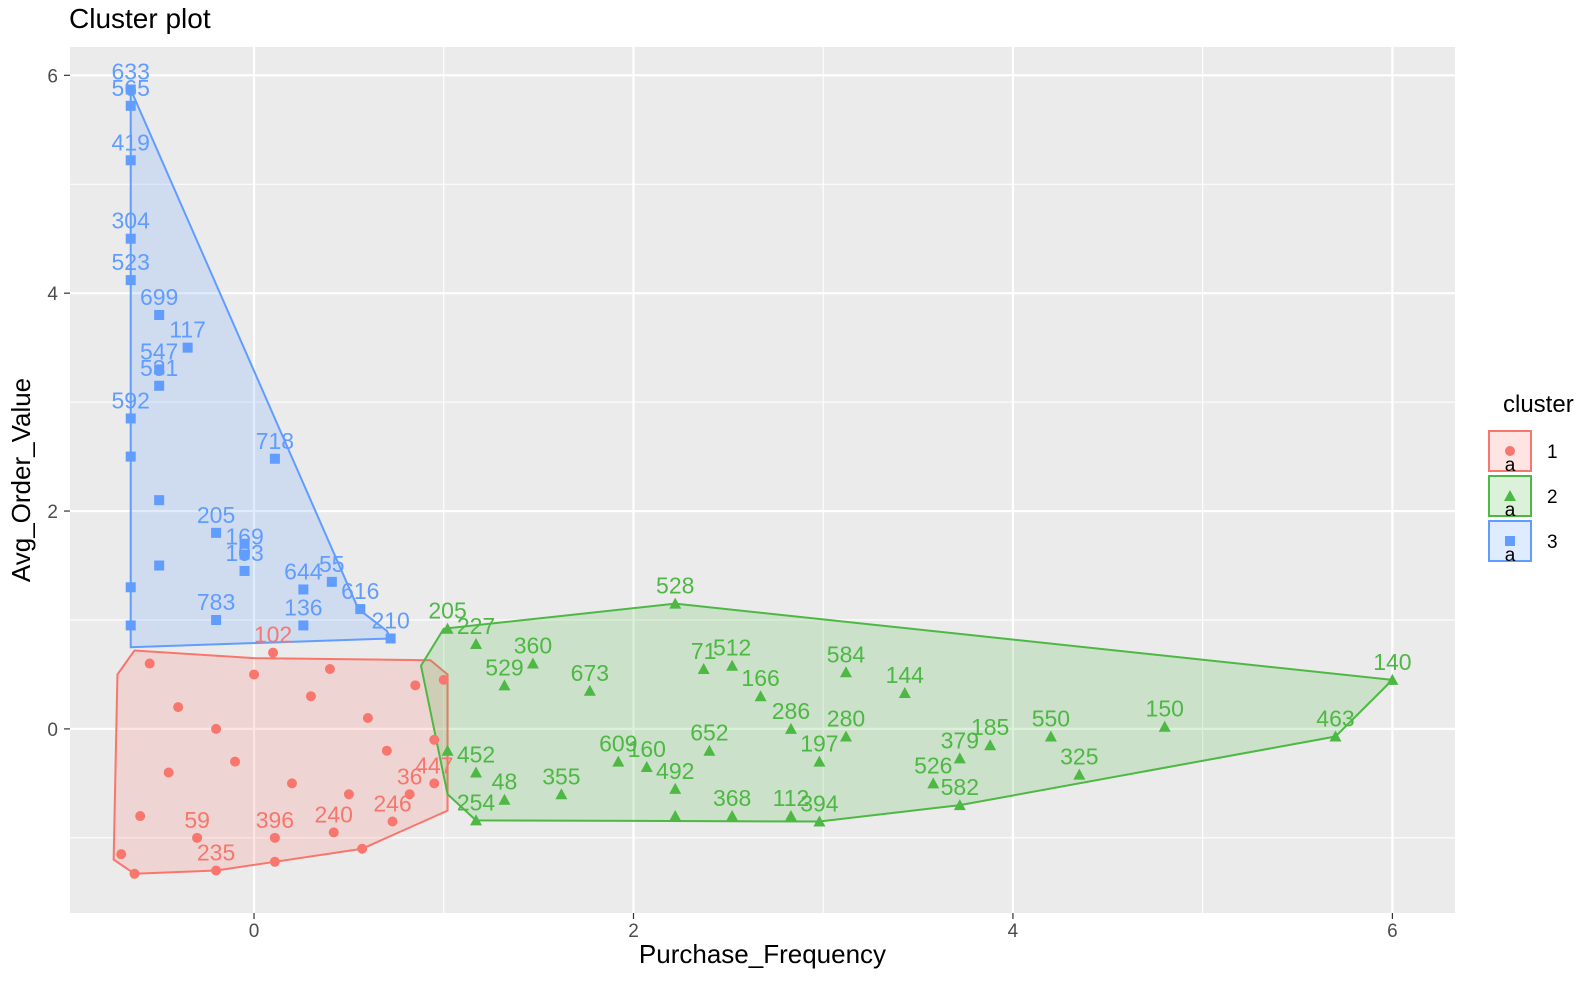 Image resolution: width=1589 pixels, height=993 pixels. Describe the element at coordinates (1165, 709) in the screenshot. I see `cluster-2-point-label: 150` at that location.